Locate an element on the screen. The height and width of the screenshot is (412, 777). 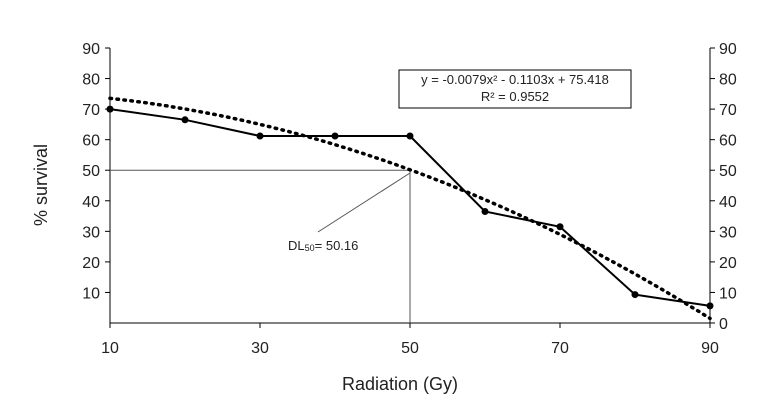
annotation-arrow is located at coordinates (364, 202).